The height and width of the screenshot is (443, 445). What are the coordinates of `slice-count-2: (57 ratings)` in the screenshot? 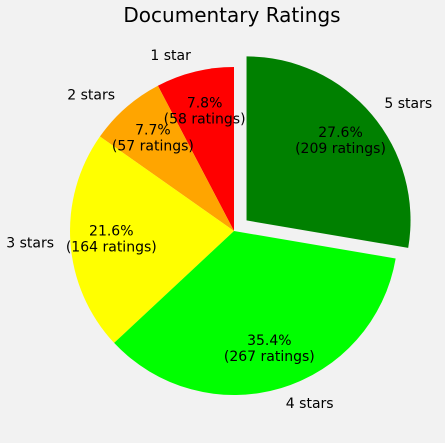 It's located at (153, 147).